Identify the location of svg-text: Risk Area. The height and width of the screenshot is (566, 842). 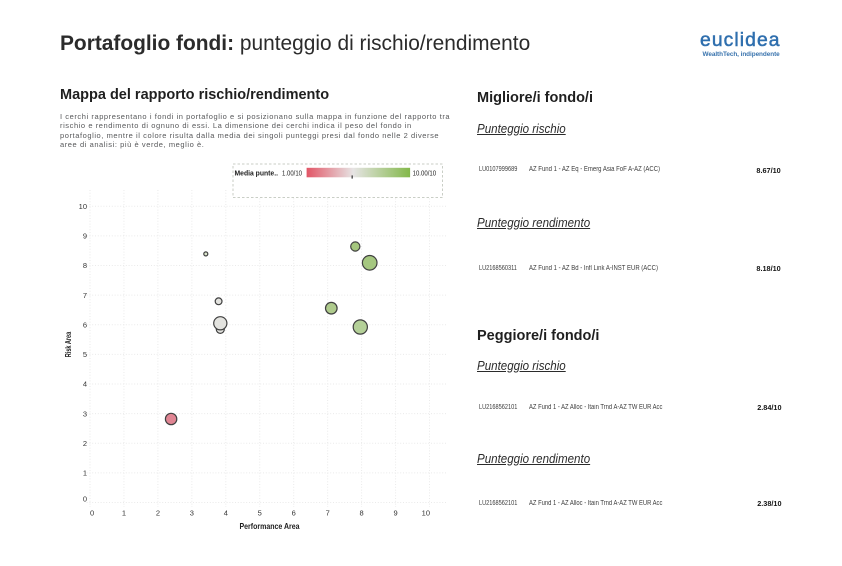
(68, 345).